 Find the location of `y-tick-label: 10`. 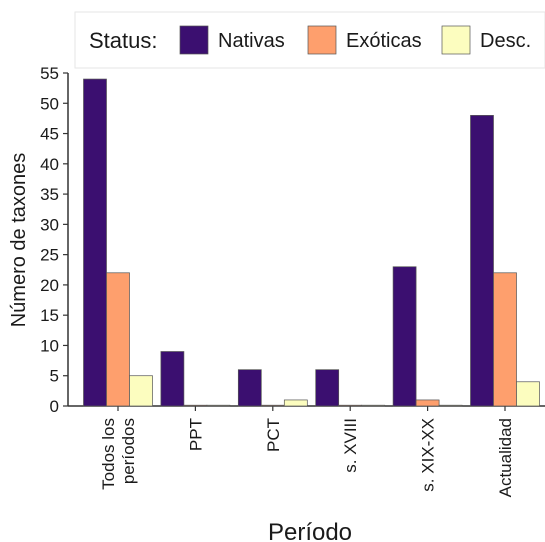

y-tick-label: 10 is located at coordinates (49, 345).